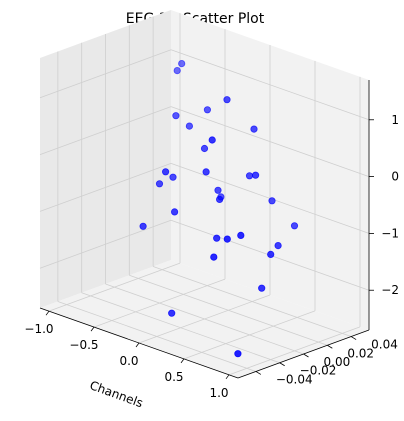 This screenshot has height=421, width=404. What do you see at coordinates (395, 120) in the screenshot?
I see `z-tick-label: 1` at bounding box center [395, 120].